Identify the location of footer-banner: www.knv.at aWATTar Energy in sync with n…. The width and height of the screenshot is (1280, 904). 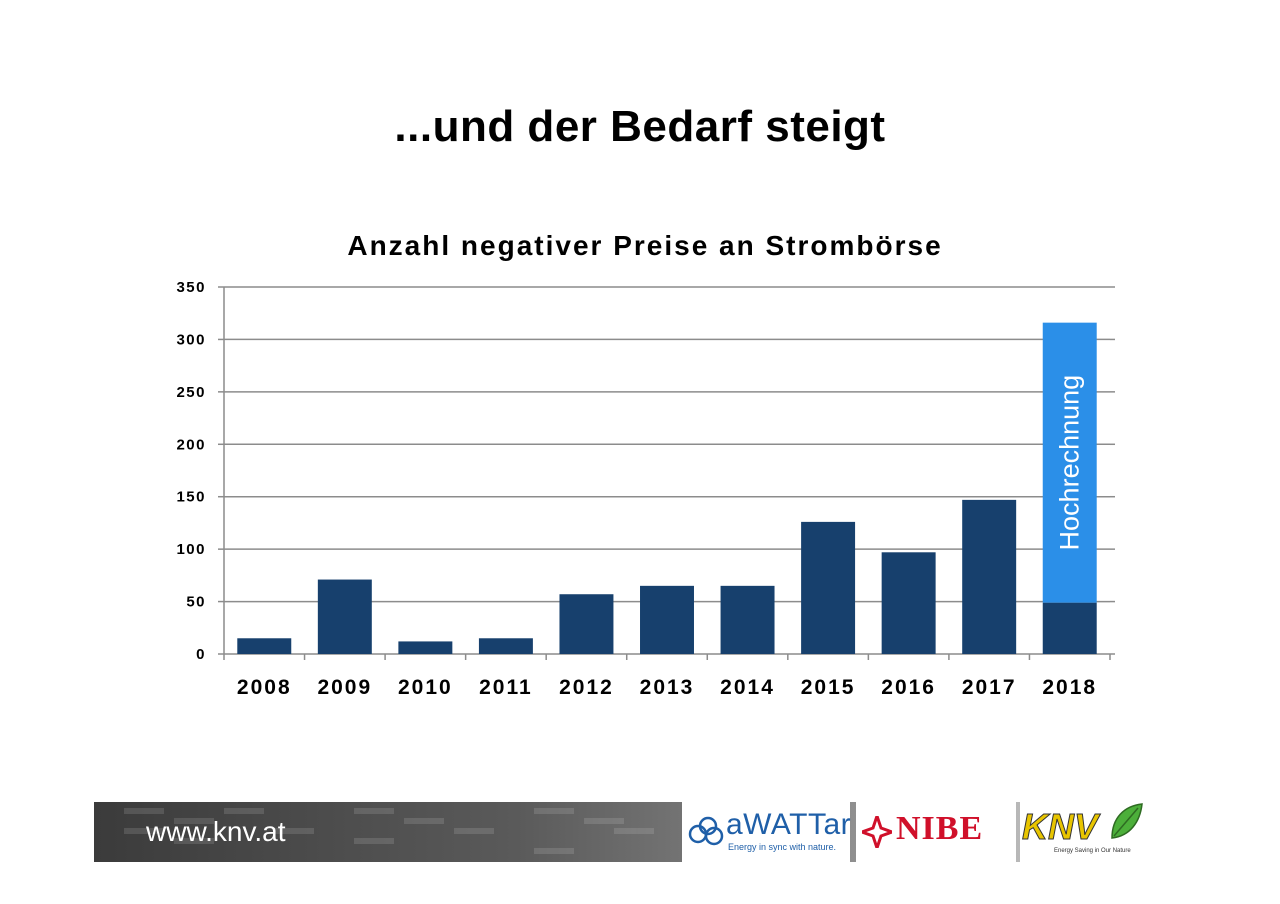
(622, 832).